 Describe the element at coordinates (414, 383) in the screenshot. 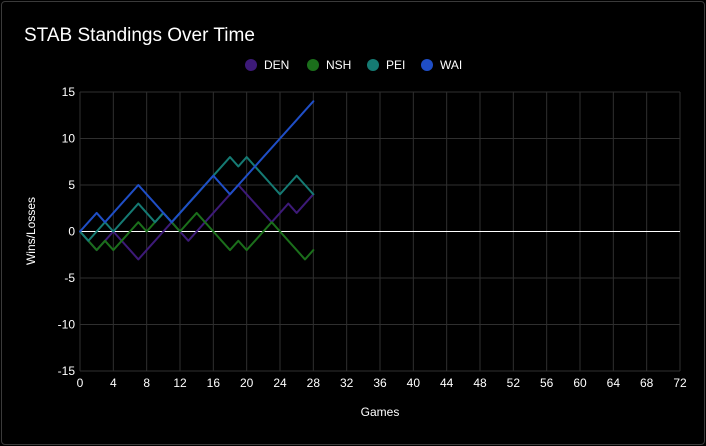

I see `x-tick-label: 40` at that location.